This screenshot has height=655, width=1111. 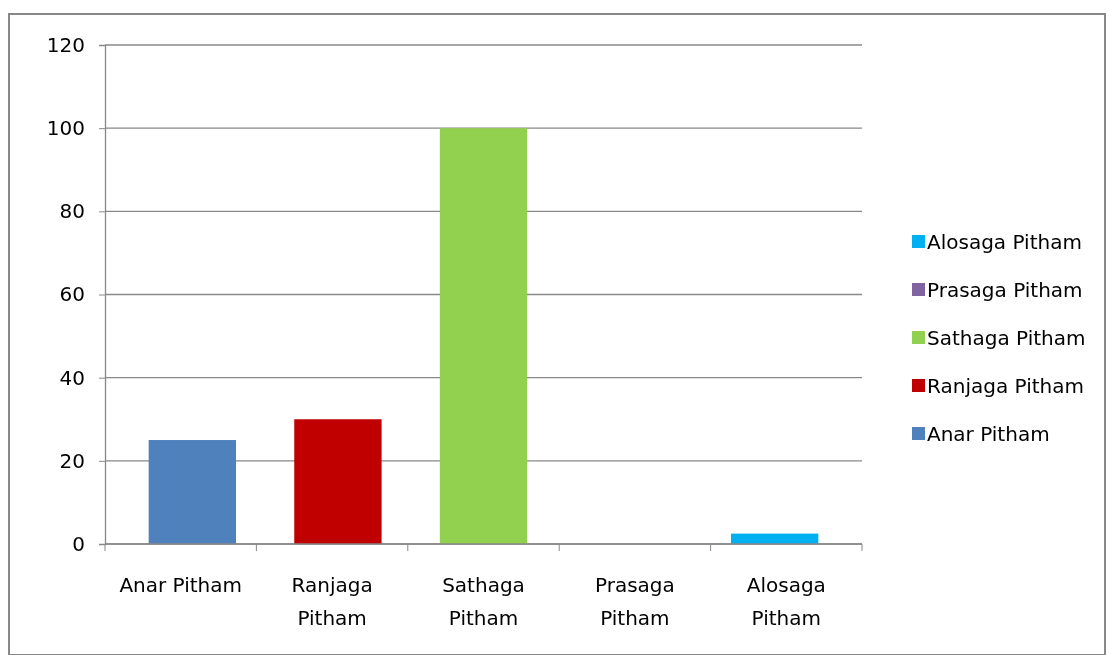 What do you see at coordinates (78, 543) in the screenshot?
I see `y-tick-label: 0` at bounding box center [78, 543].